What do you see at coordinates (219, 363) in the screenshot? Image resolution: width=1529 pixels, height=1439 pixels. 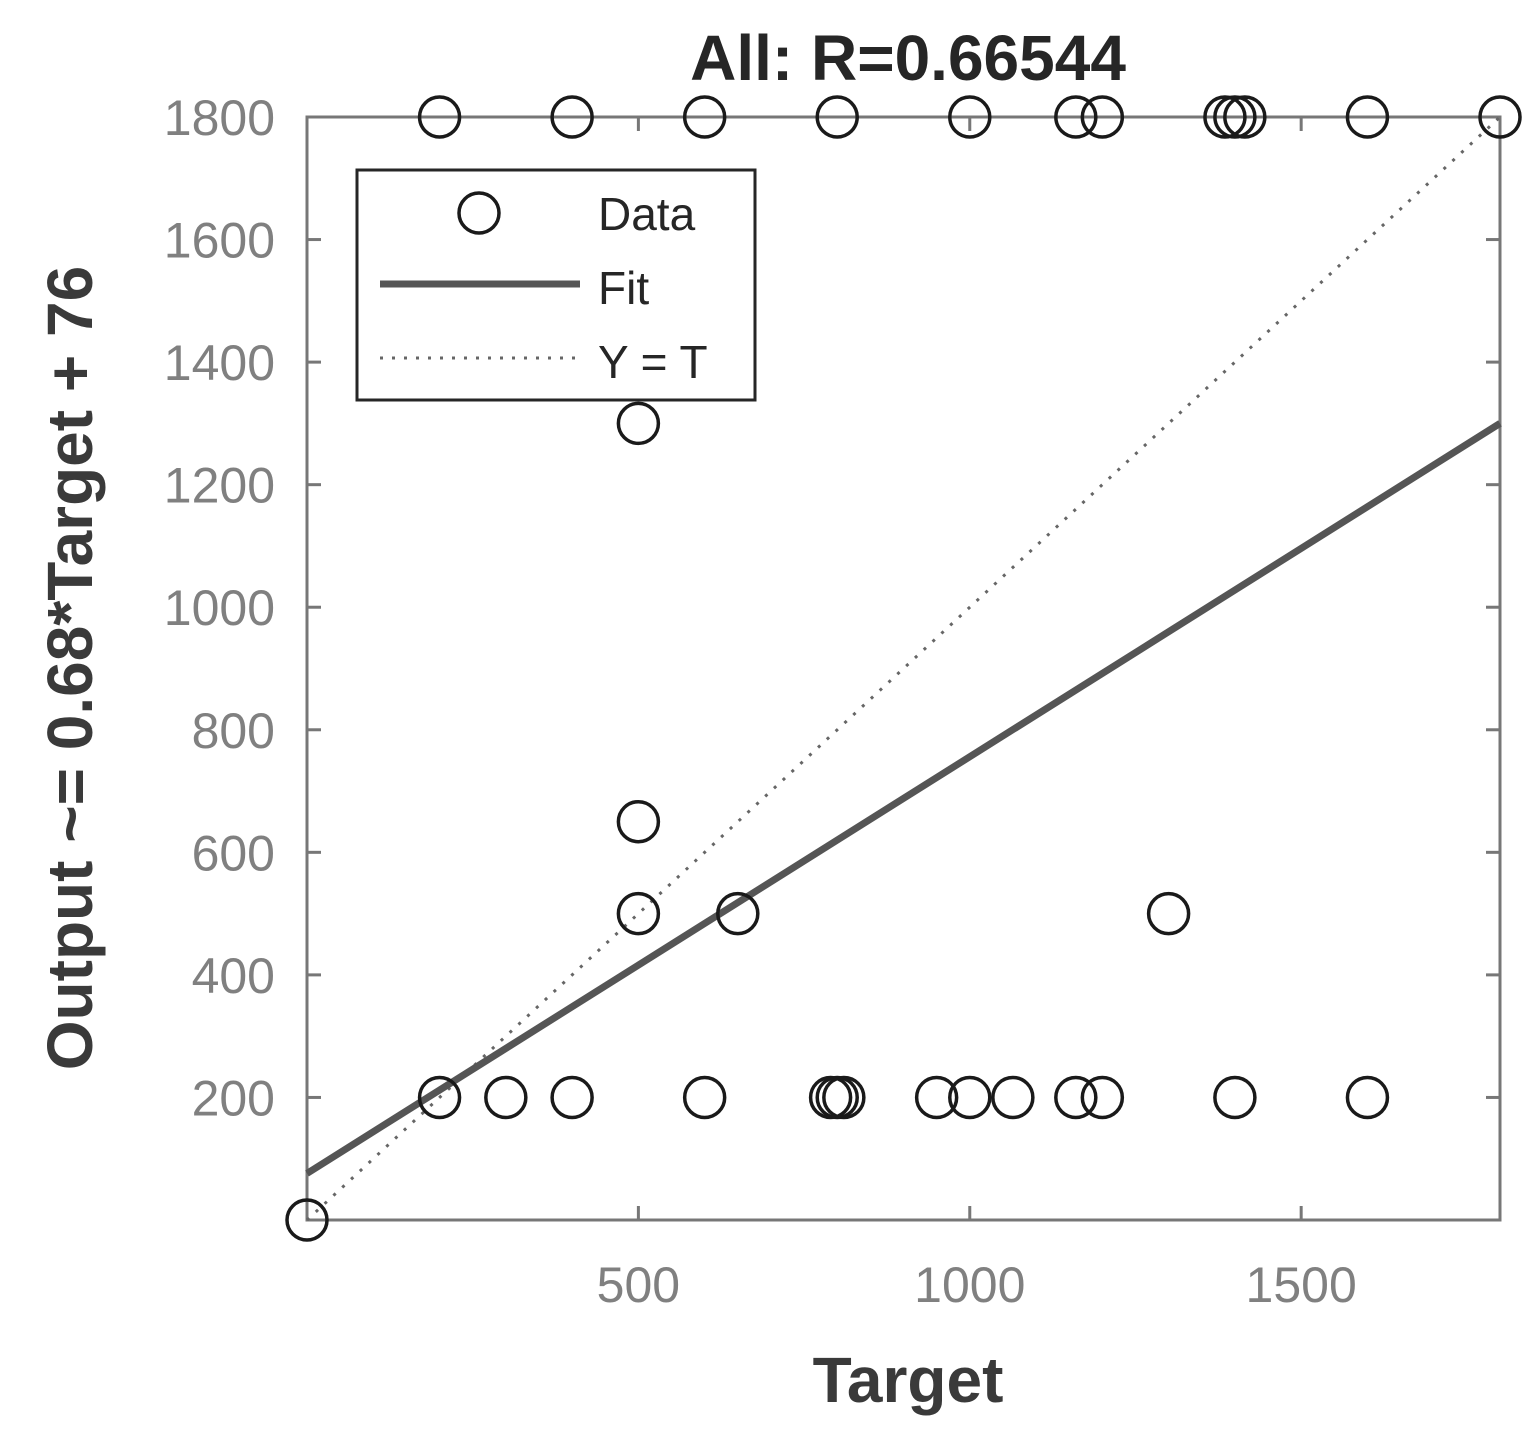 I see `y-tick-label: 1400` at bounding box center [219, 363].